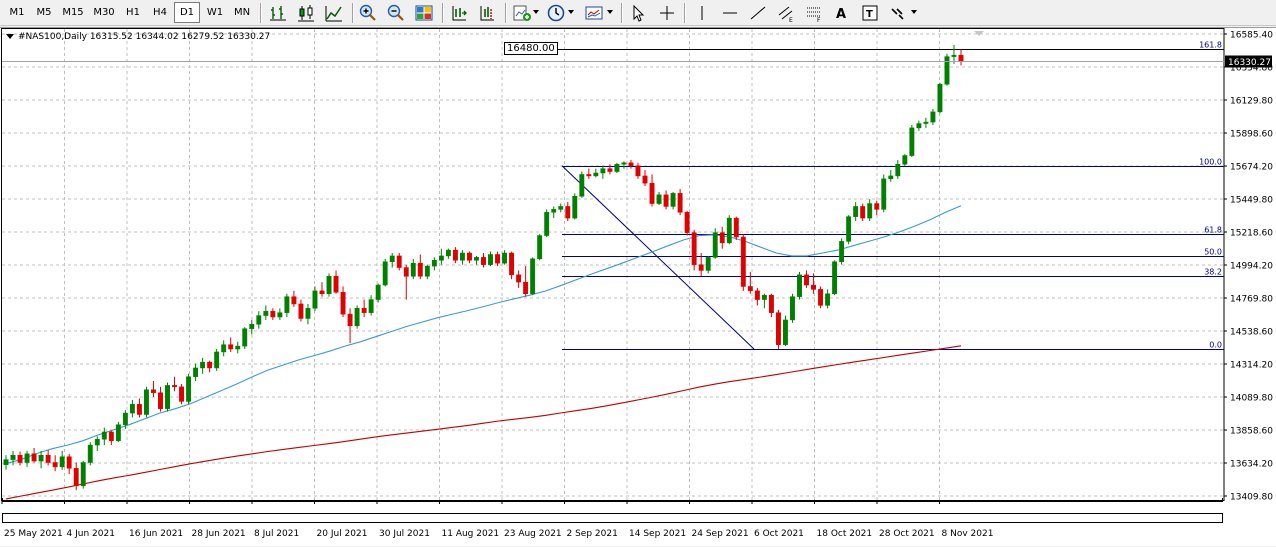 This screenshot has width=1276, height=547. What do you see at coordinates (487, 13) in the screenshot?
I see `chart-shift-icon` at bounding box center [487, 13].